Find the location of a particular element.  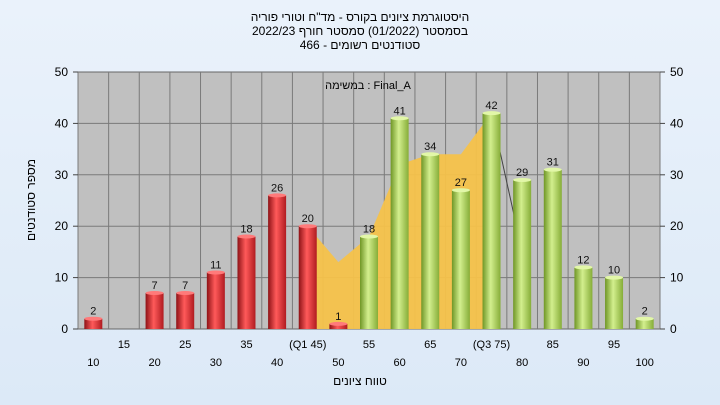

bar-value-label: 41 is located at coordinates (400, 111).